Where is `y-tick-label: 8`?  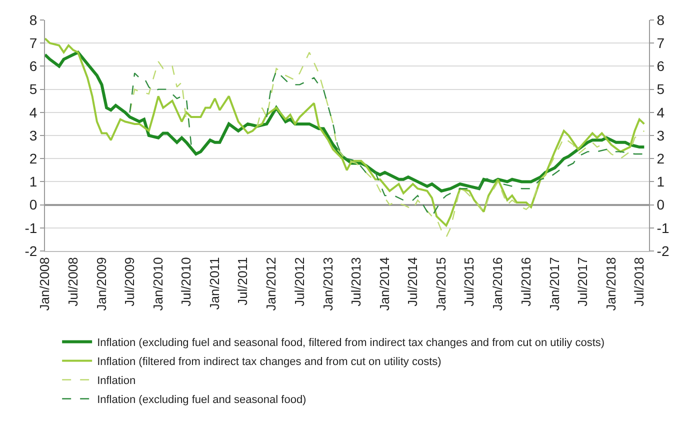
y-tick-label: 8 is located at coordinates (33, 20).